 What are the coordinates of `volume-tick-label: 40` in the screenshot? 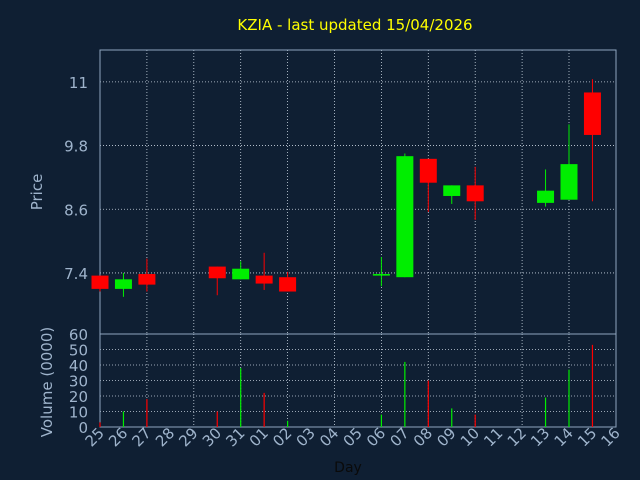 It's located at (78, 366).